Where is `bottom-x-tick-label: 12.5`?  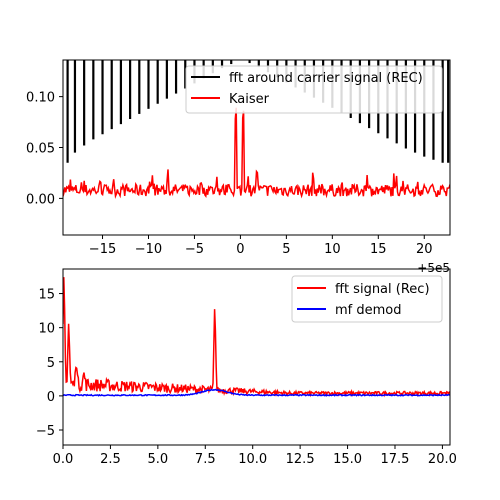 bottom-x-tick-label: 12.5 is located at coordinates (300, 459).